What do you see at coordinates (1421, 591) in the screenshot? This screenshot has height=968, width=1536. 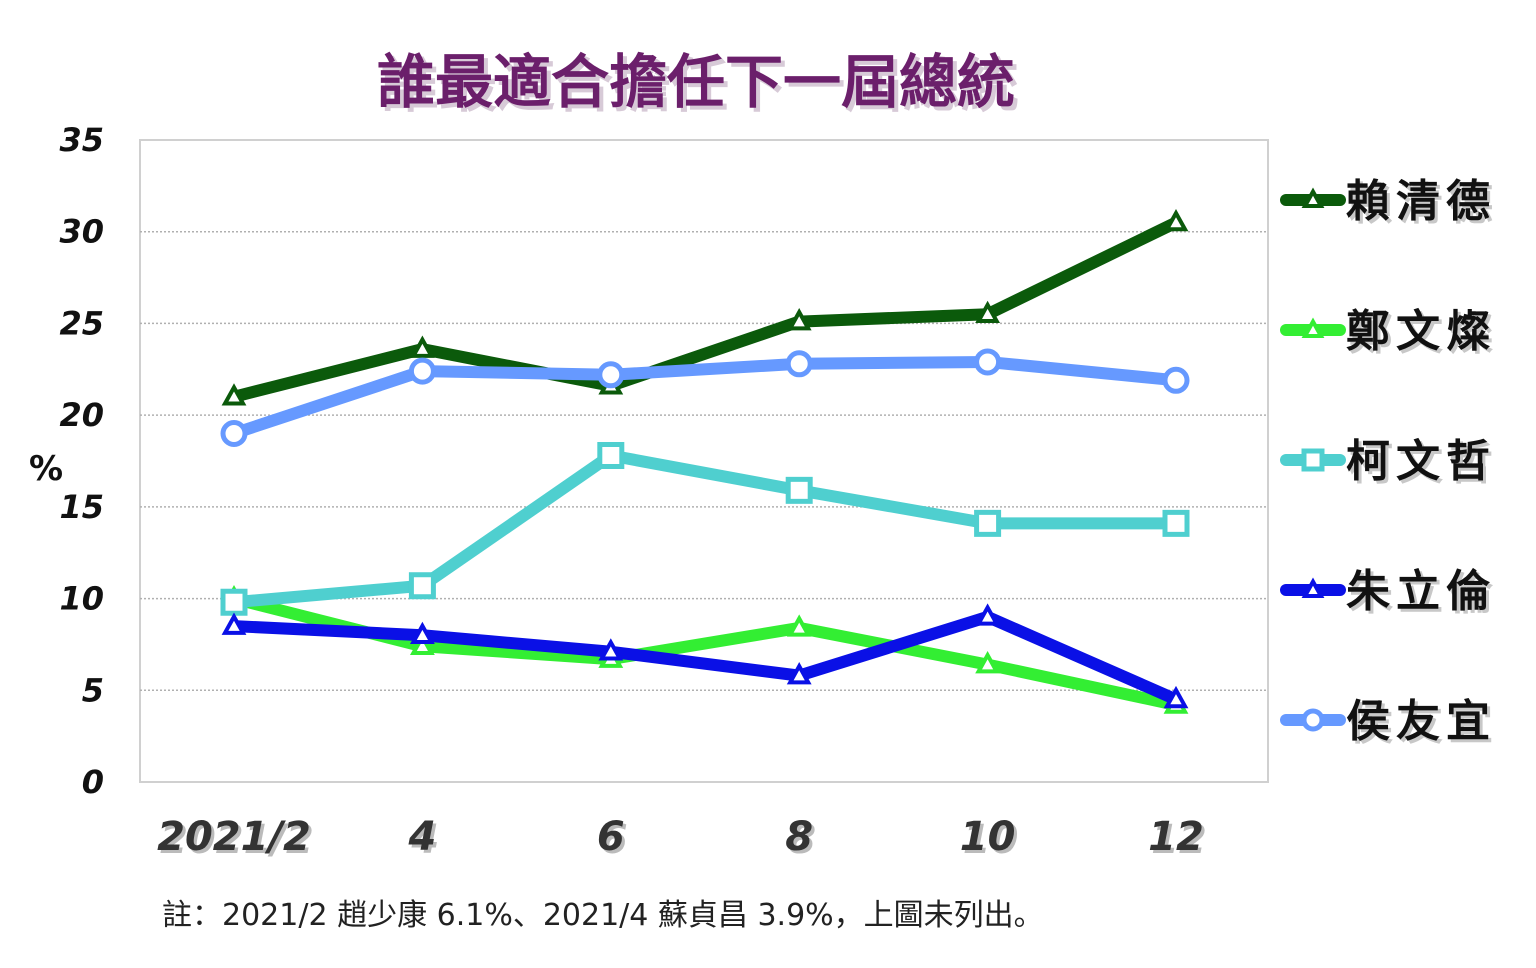 I see `legend-label: 朱立倫` at bounding box center [1421, 591].